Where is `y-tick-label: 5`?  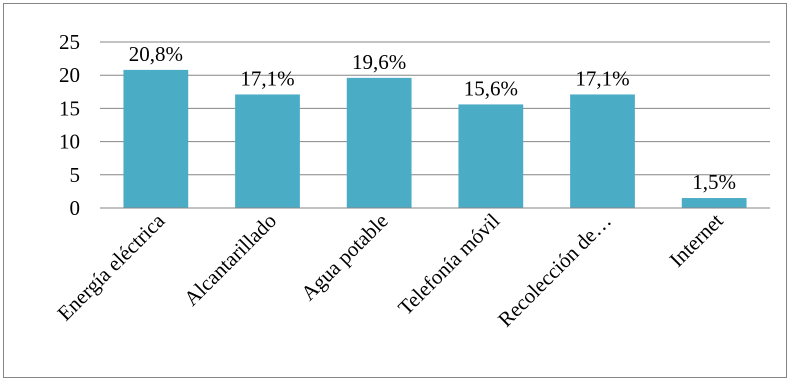 y-tick-label: 5 is located at coordinates (75, 175).